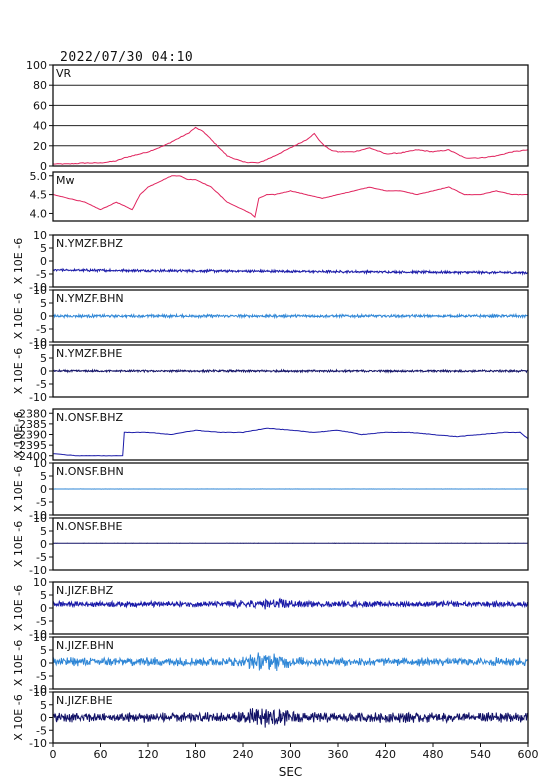 This screenshot has width=554, height=781. Describe the element at coordinates (89, 243) in the screenshot. I see `series-label: N.YMZF.BHZ` at that location.